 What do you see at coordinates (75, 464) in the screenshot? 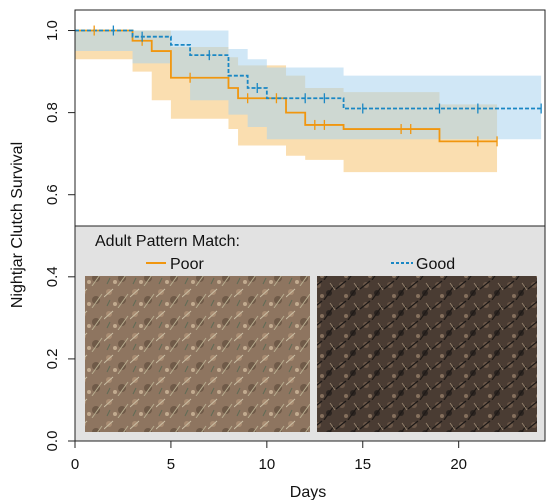
I see `x-tick-label: 0` at bounding box center [75, 464].